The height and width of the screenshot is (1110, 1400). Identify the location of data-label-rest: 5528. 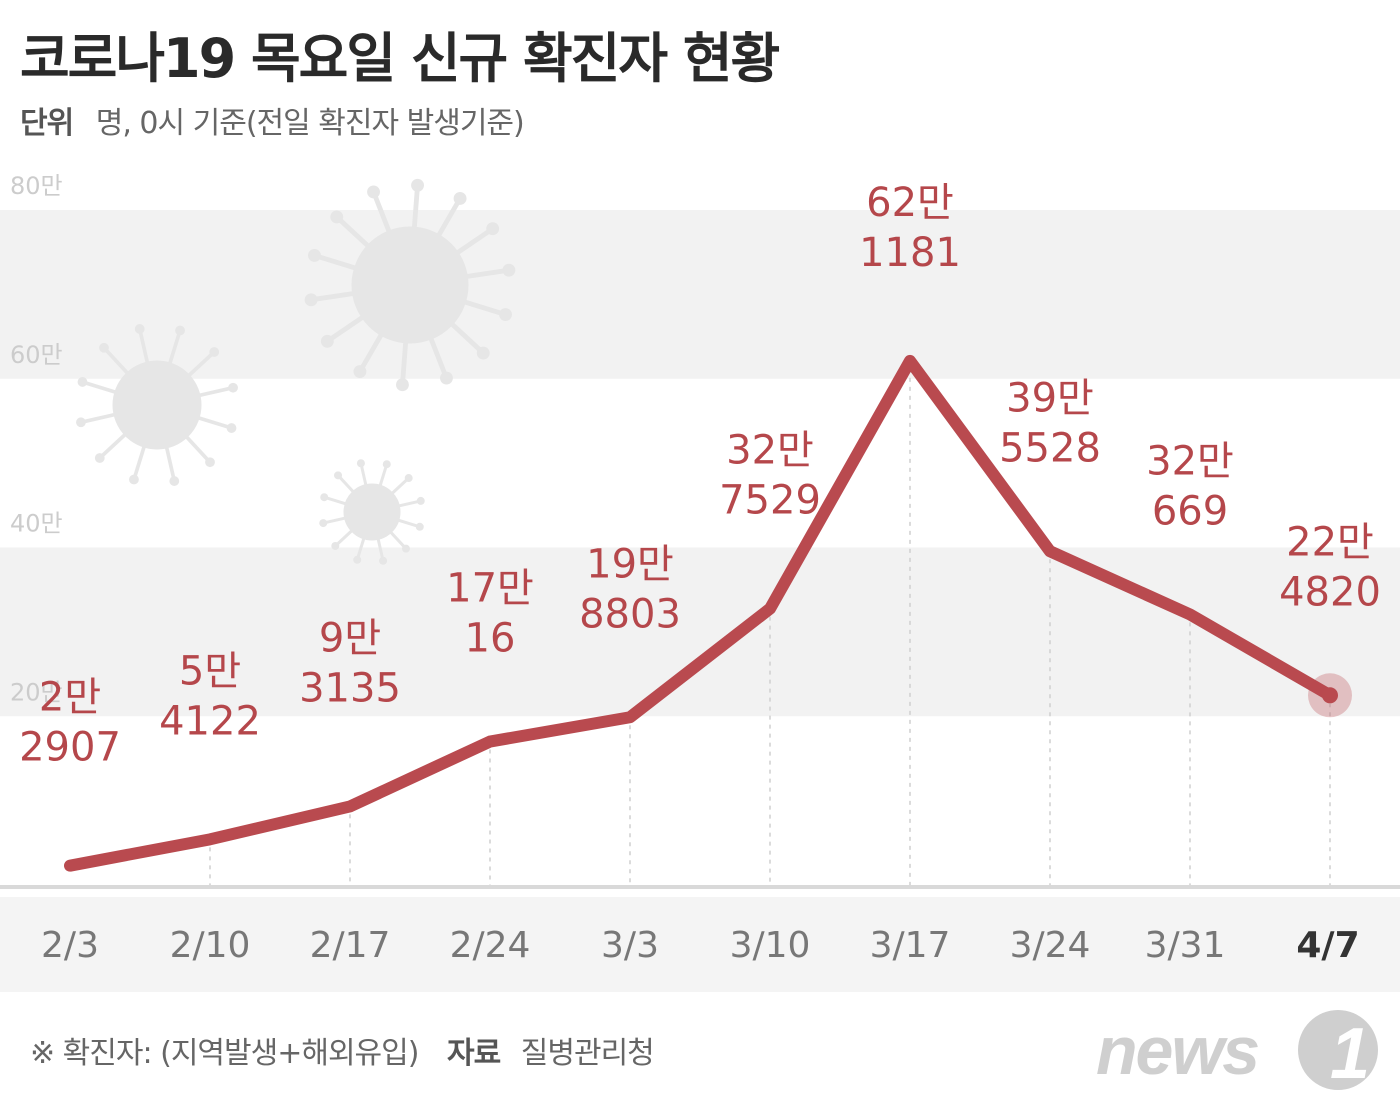
(1050, 448).